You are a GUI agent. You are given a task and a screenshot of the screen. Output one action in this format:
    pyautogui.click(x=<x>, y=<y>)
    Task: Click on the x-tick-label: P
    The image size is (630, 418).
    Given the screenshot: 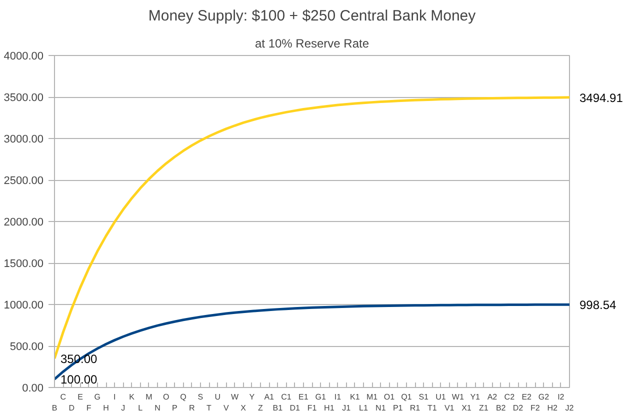 What is the action you would take?
    pyautogui.click(x=175, y=407)
    